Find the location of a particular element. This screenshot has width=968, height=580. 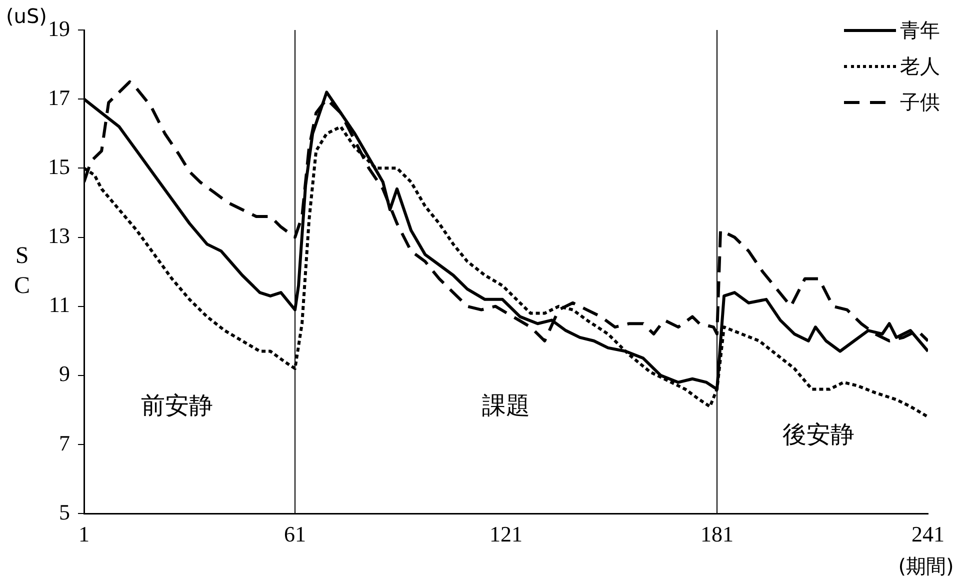

x-tick-label: 61 is located at coordinates (295, 534).